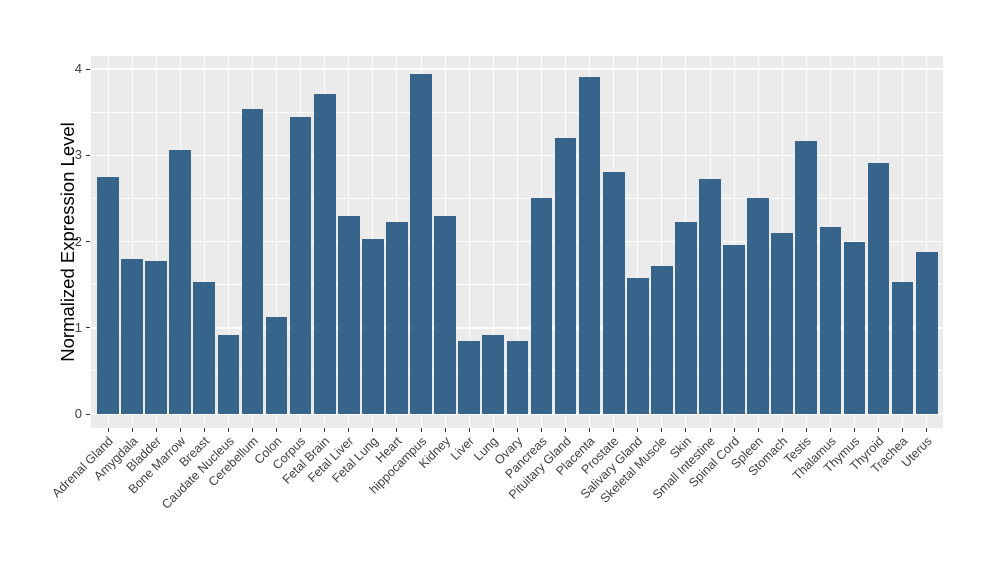 This screenshot has height=580, width=1000. What do you see at coordinates (830, 320) in the screenshot?
I see `bar-thalamus` at bounding box center [830, 320].